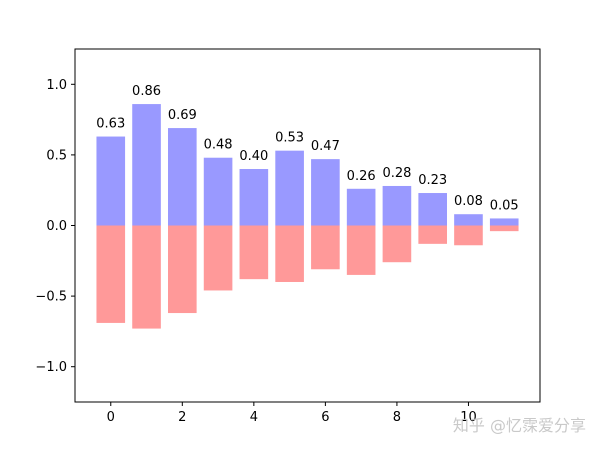  Describe the element at coordinates (146, 91) in the screenshot. I see `bar-value-label-1: 0.86` at that location.